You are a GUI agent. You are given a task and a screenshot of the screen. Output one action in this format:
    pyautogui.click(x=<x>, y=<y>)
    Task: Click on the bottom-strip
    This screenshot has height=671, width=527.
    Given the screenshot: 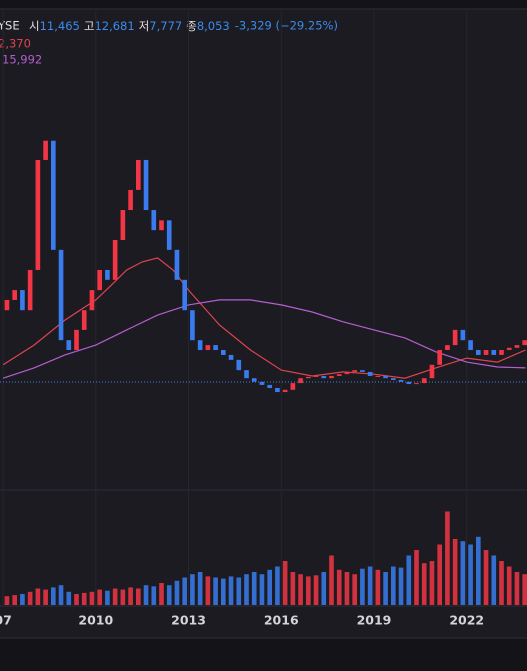 What is the action you would take?
    pyautogui.click(x=263, y=654)
    